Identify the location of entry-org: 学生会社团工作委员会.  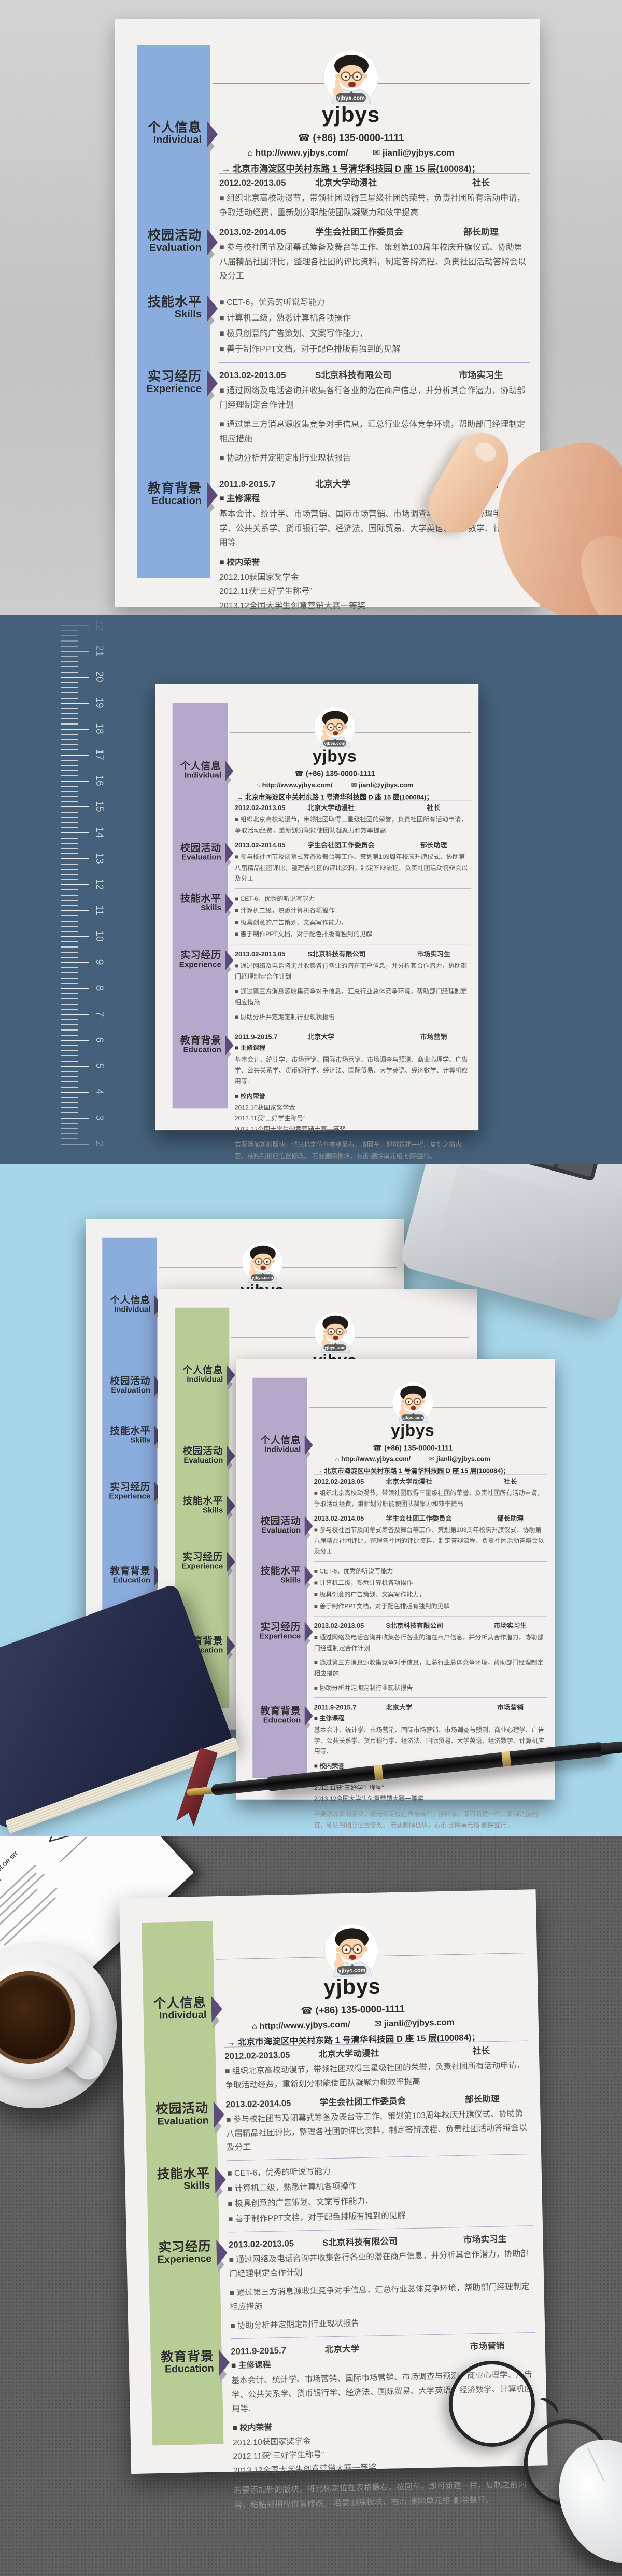
(419, 1518).